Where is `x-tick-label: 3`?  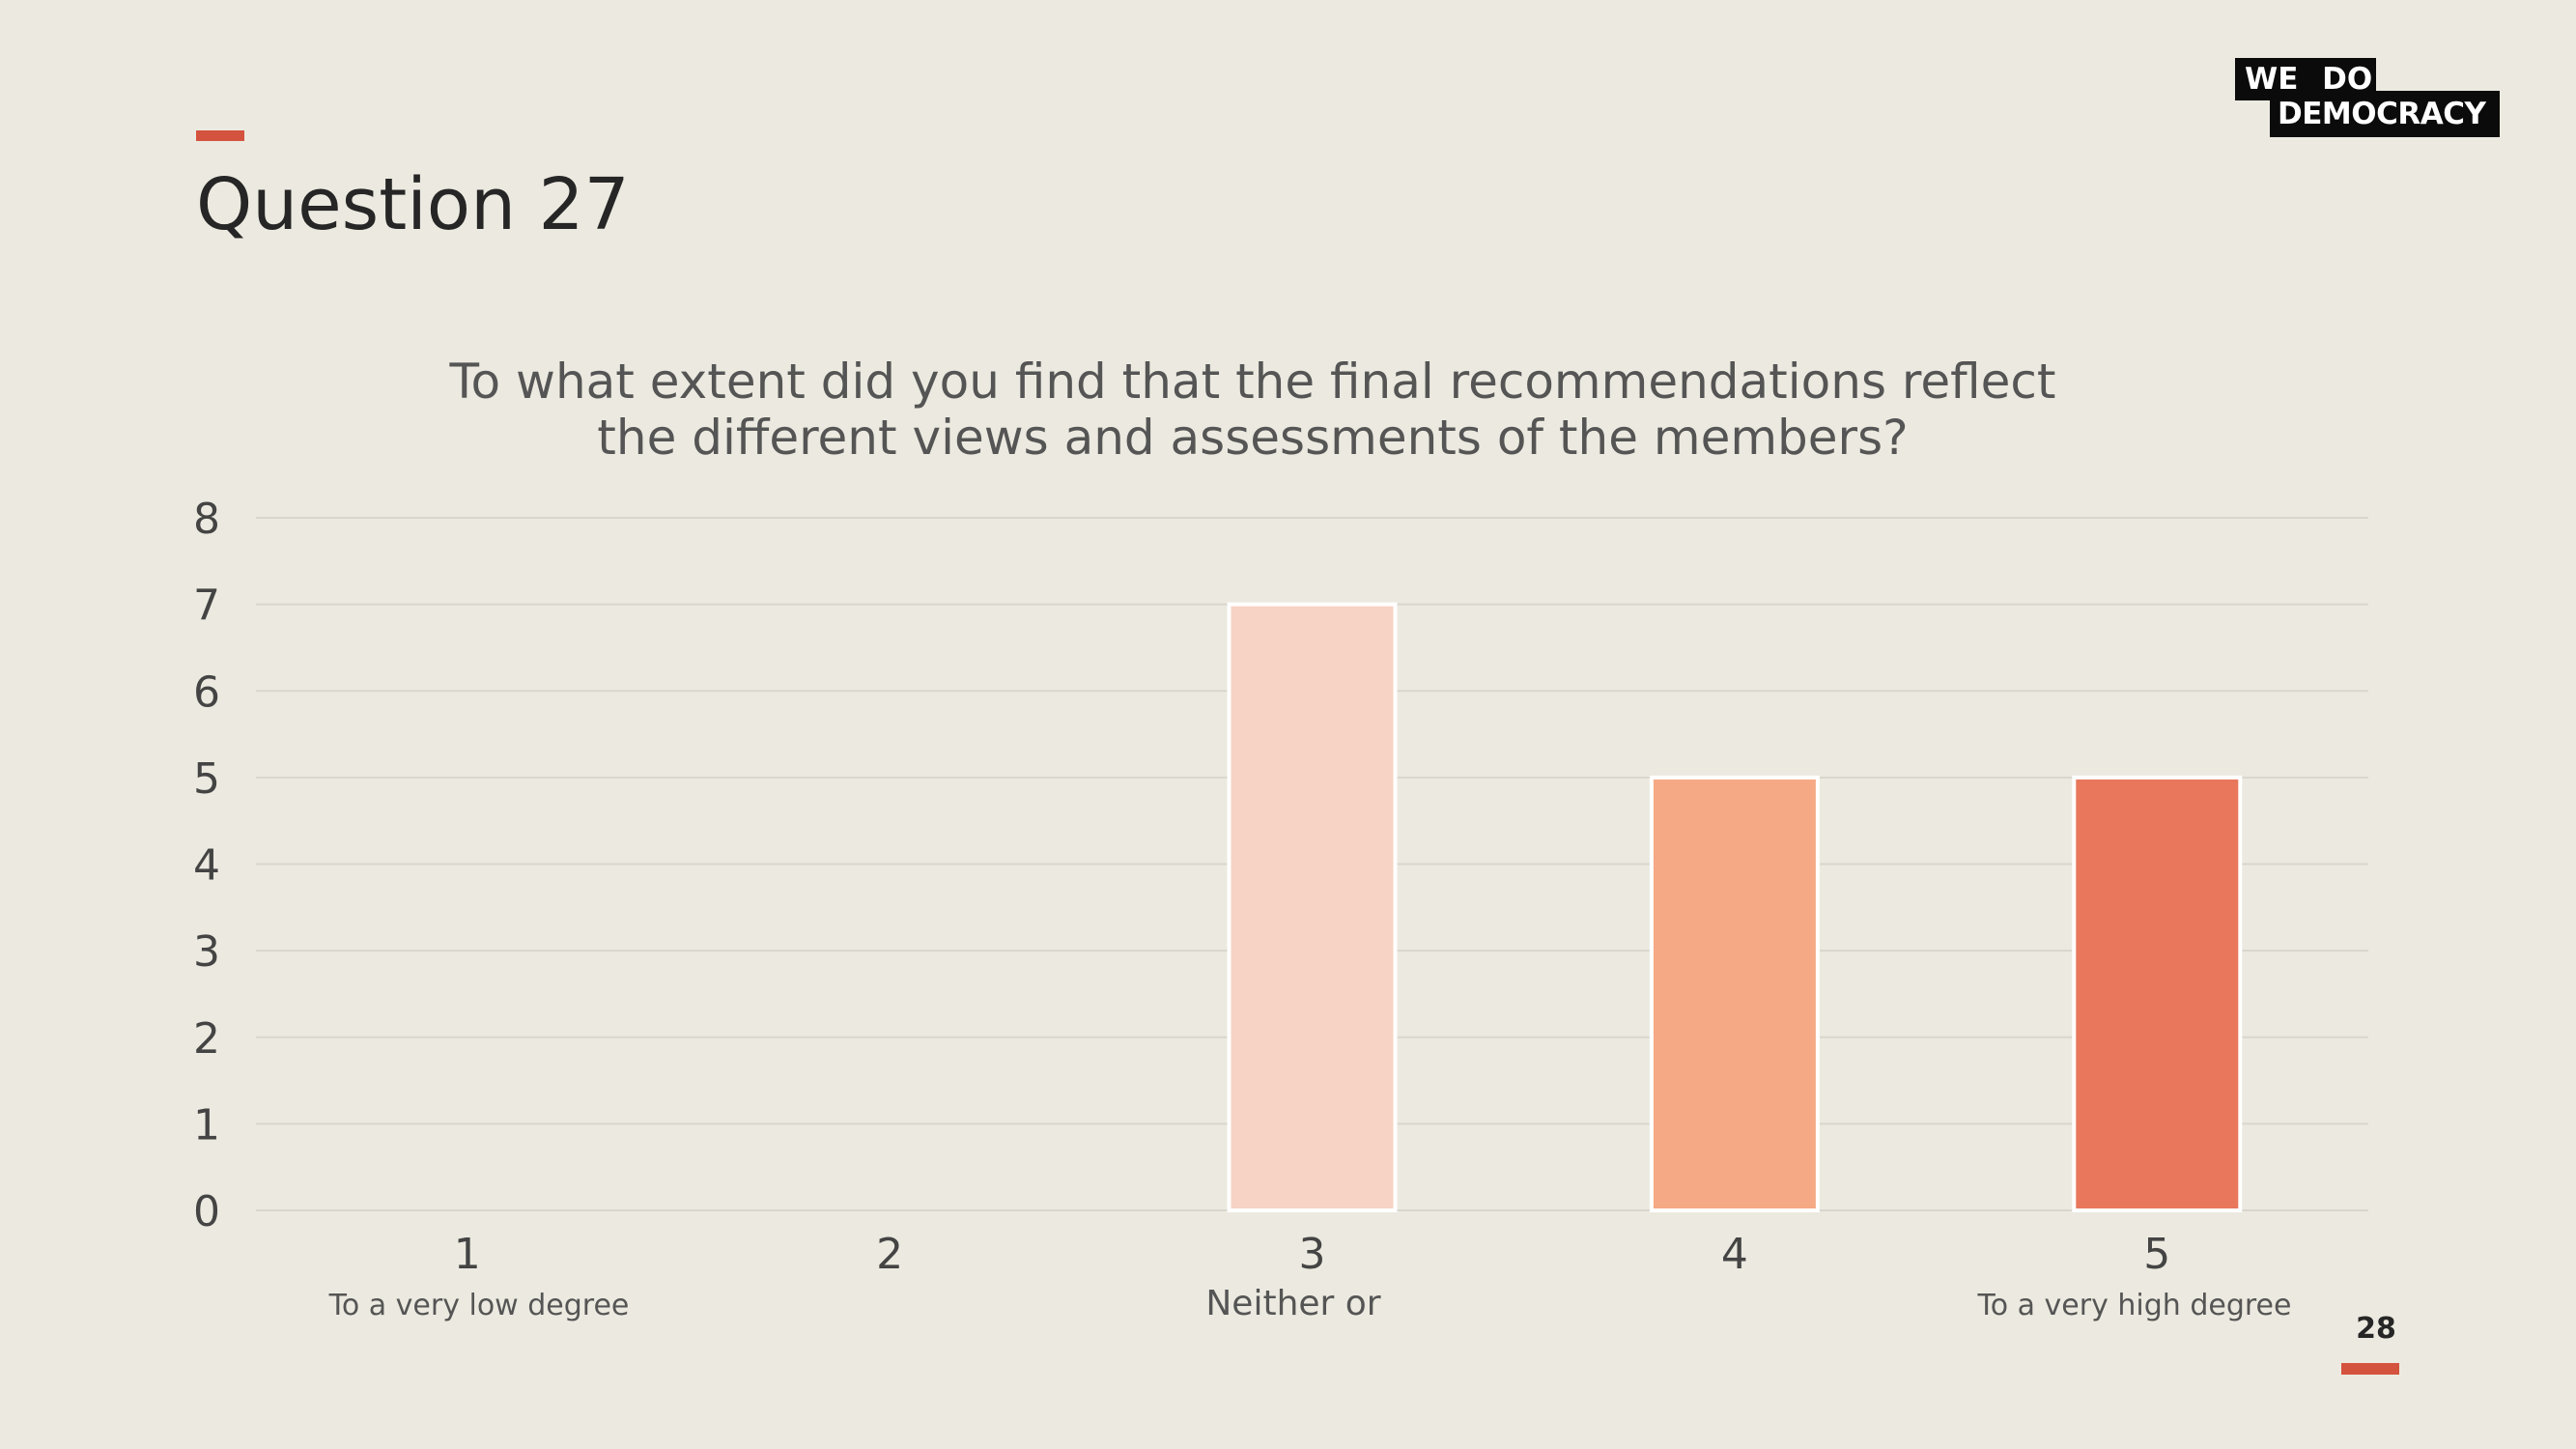 x-tick-label: 3 is located at coordinates (1312, 1254).